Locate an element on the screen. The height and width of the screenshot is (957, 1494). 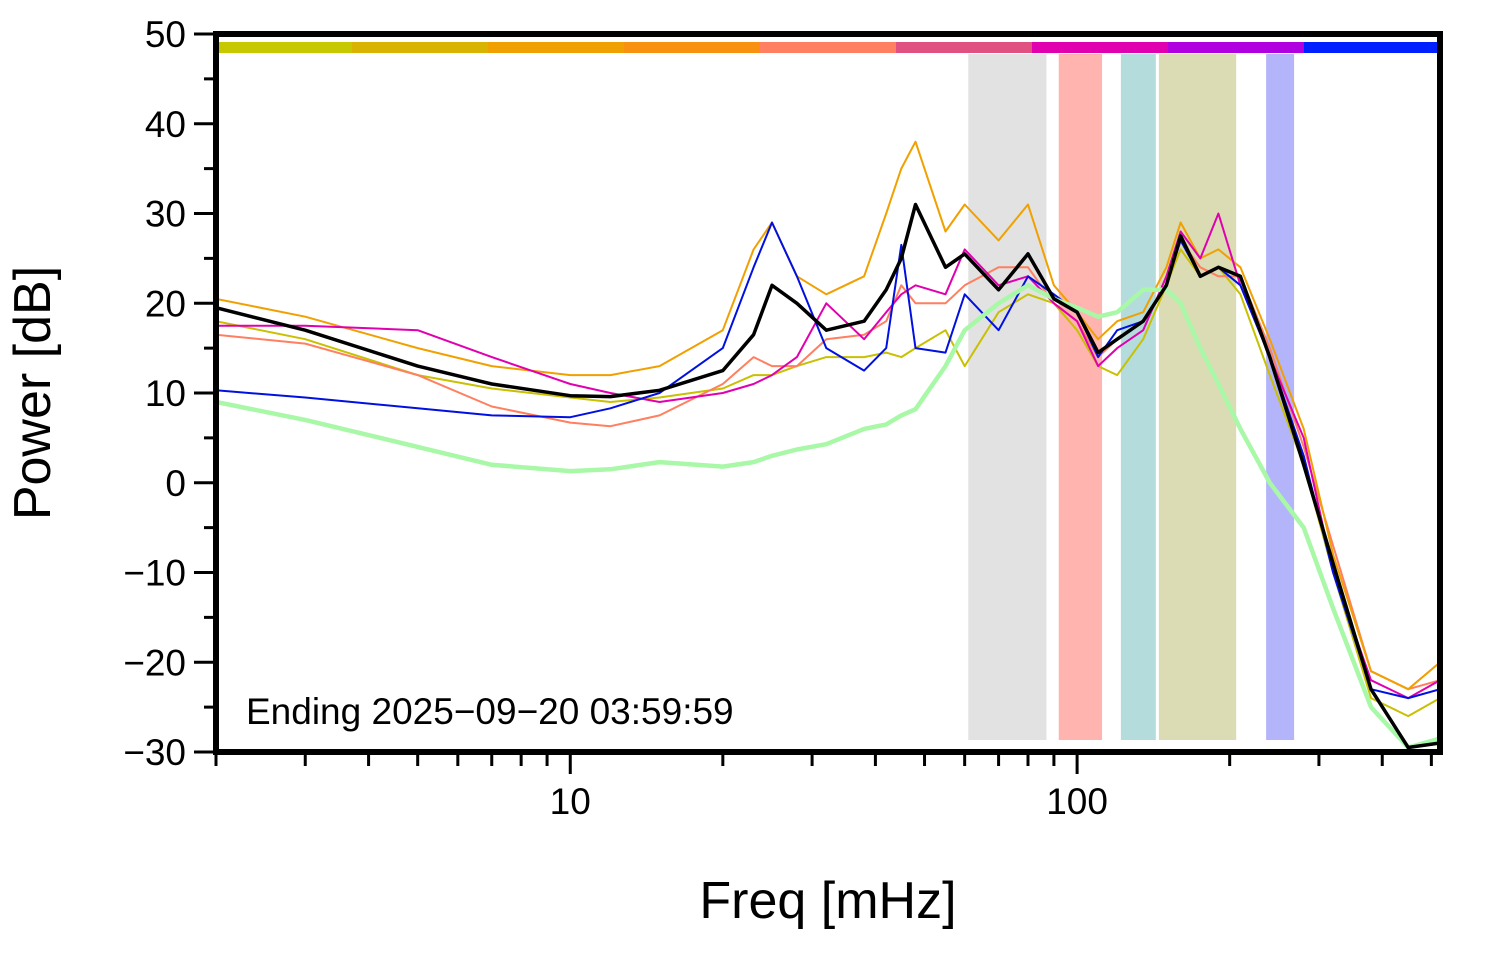
y-tick-label: 50 is located at coordinates (165, 34).